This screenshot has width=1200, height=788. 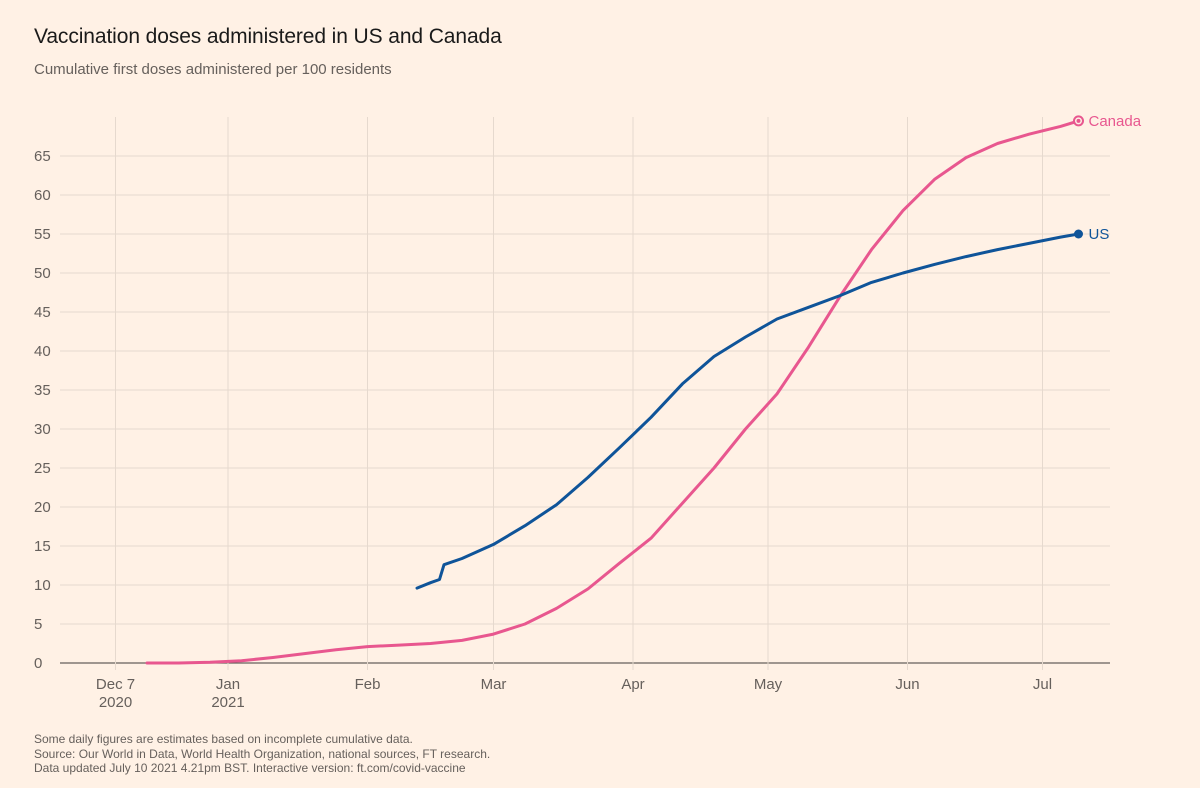 I want to click on y-tick-label: 0, so click(x=38, y=663).